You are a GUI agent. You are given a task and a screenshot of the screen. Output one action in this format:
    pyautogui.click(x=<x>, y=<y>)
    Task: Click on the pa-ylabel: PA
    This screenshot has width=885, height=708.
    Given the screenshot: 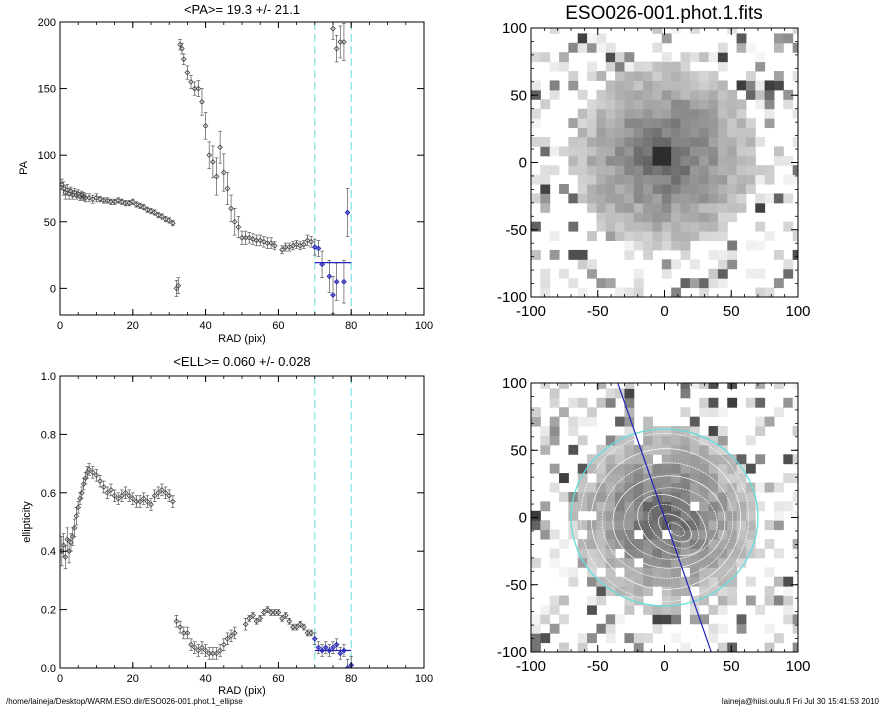 What is the action you would take?
    pyautogui.click(x=24, y=167)
    